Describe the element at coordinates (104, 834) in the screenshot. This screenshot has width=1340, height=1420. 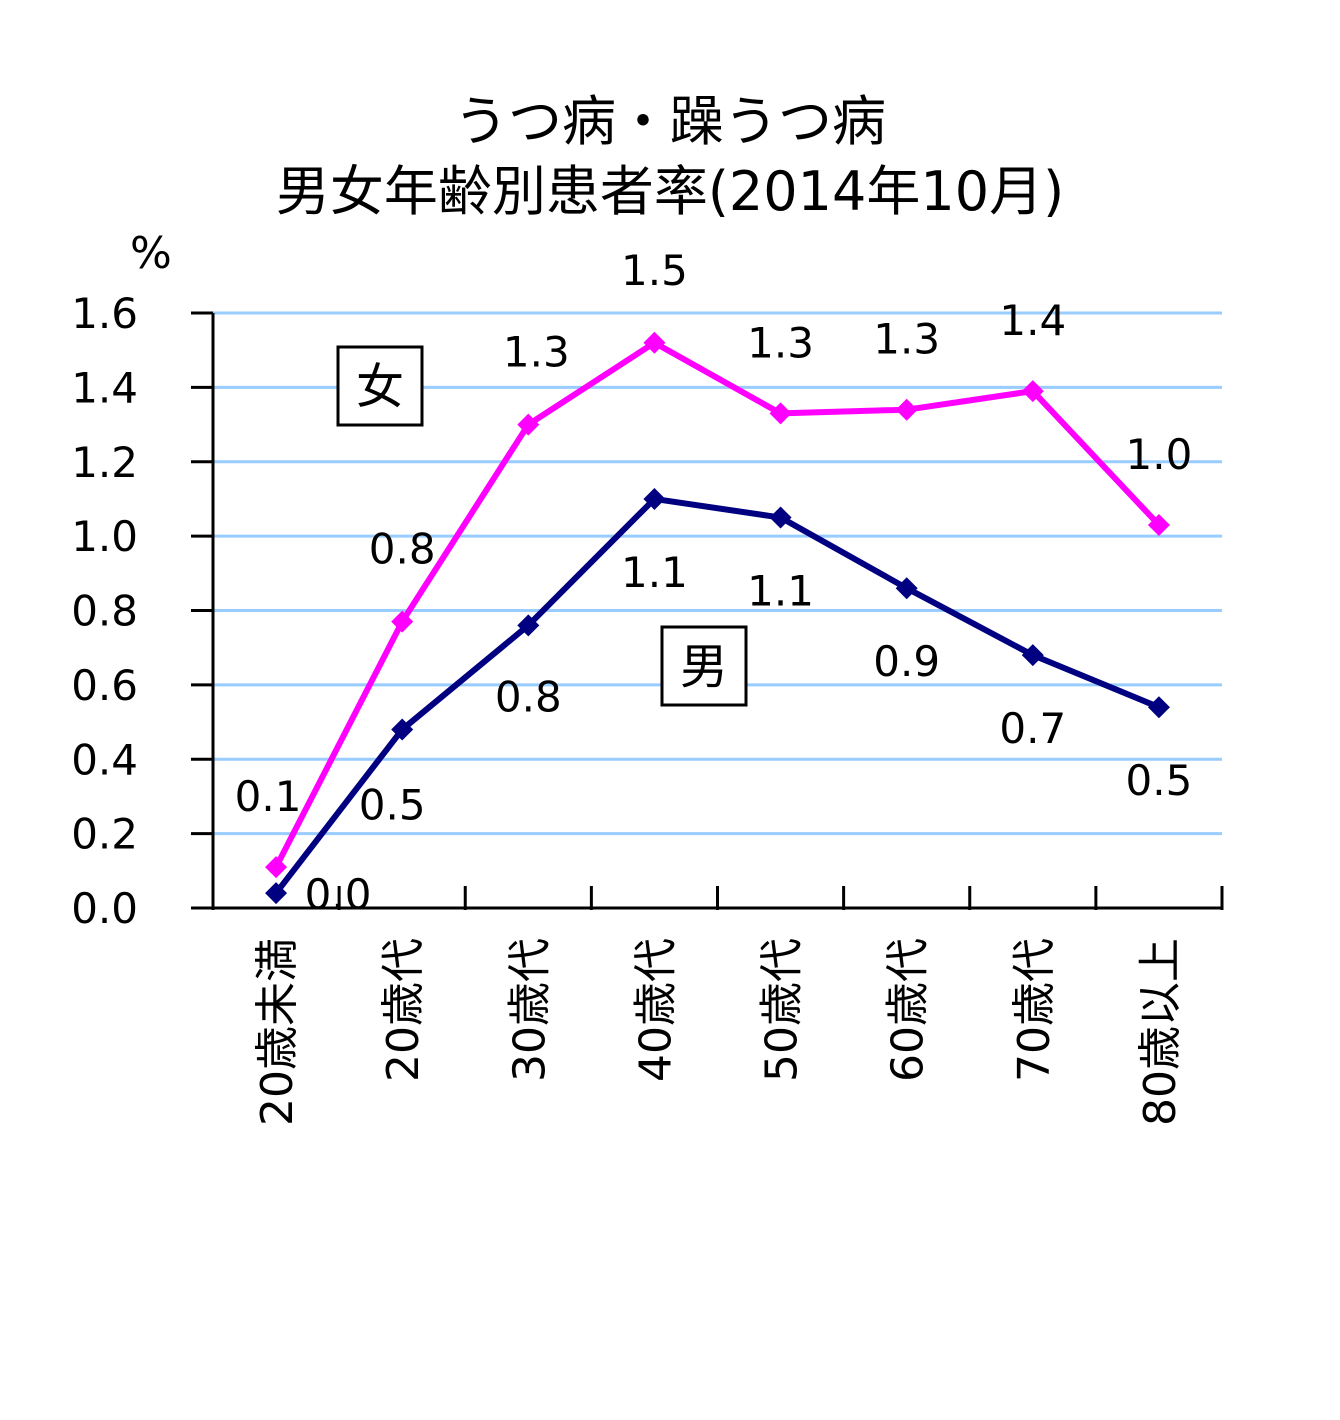
I see `y-tick-label: 0.2` at that location.